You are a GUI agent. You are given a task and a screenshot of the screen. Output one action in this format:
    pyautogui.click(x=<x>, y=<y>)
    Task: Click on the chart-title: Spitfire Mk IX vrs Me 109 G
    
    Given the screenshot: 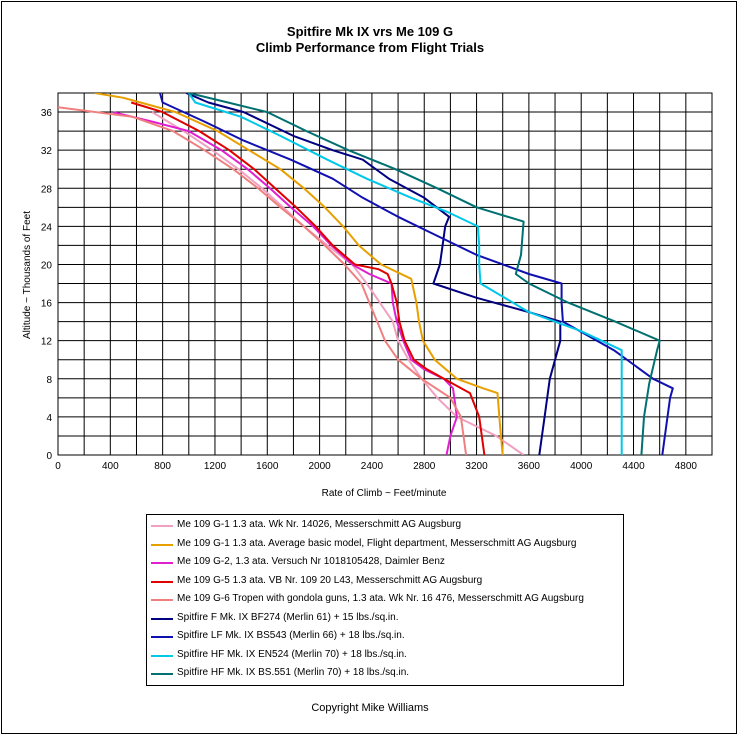 What is the action you would take?
    pyautogui.click(x=370, y=31)
    